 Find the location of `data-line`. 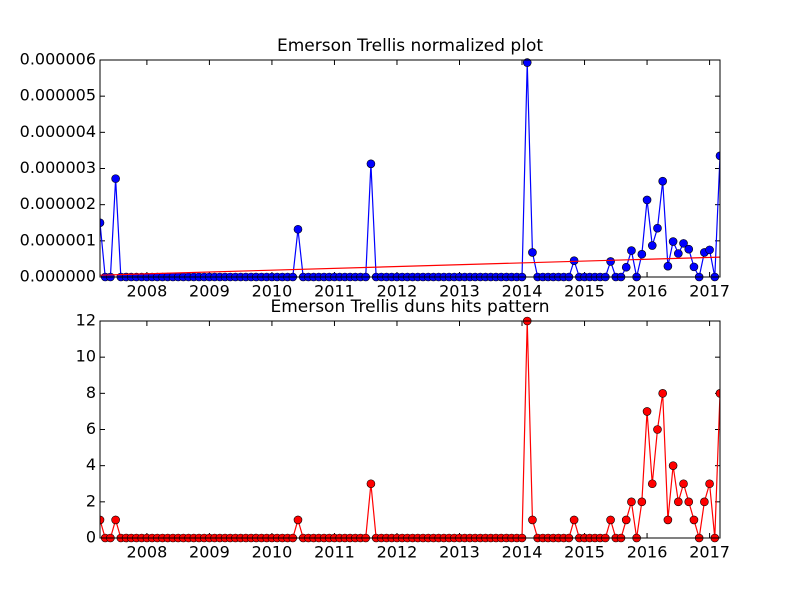

data-line is located at coordinates (410, 266).